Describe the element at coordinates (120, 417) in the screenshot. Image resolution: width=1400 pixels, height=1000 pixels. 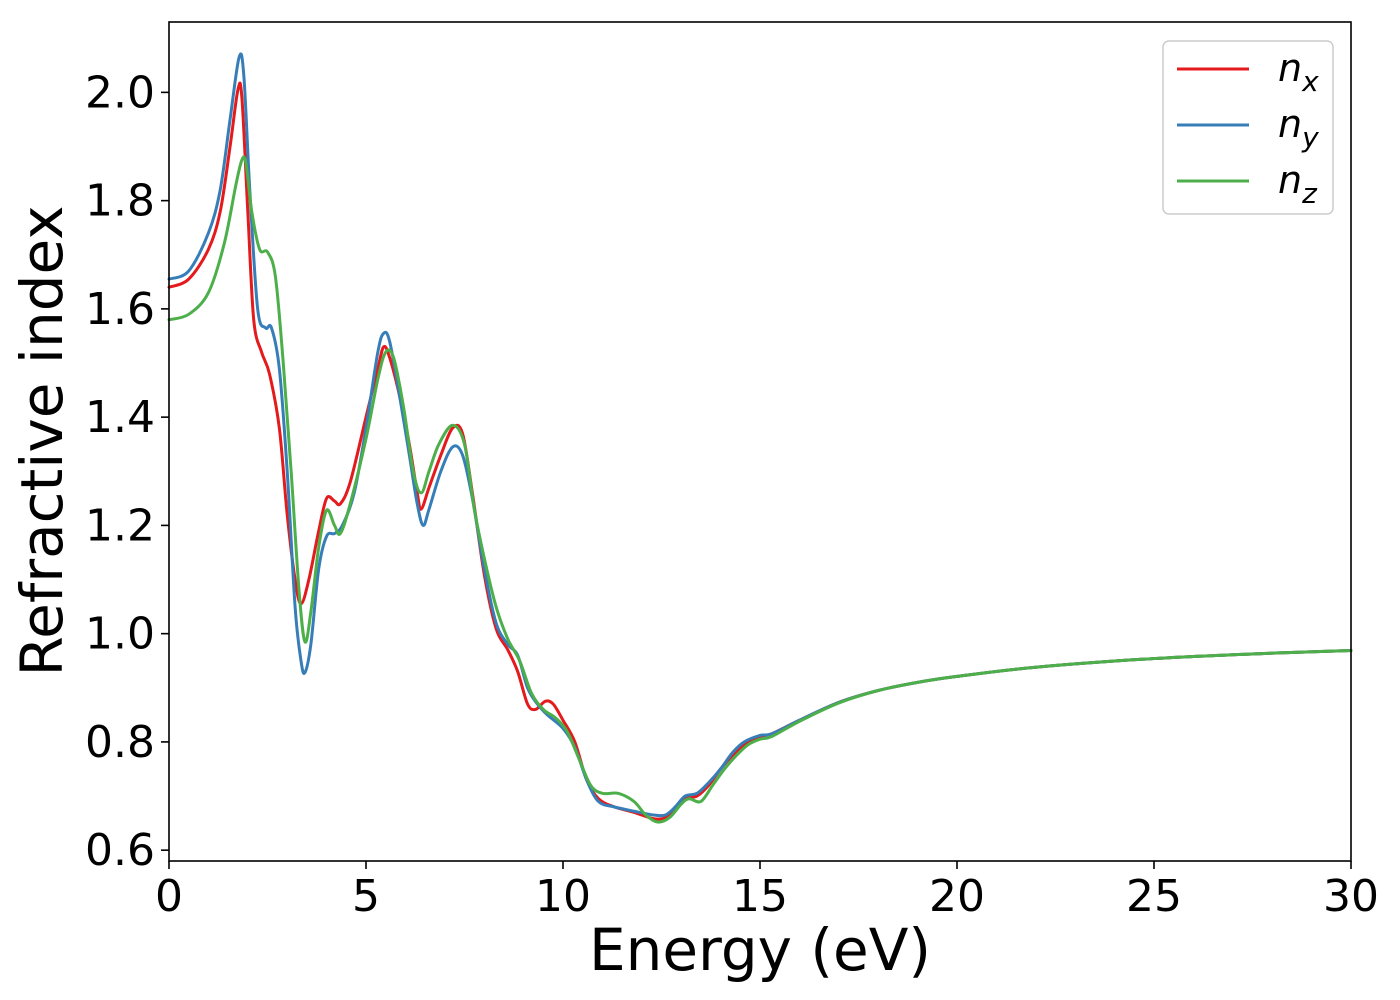
I see `y-tick-label: 1.4` at that location.